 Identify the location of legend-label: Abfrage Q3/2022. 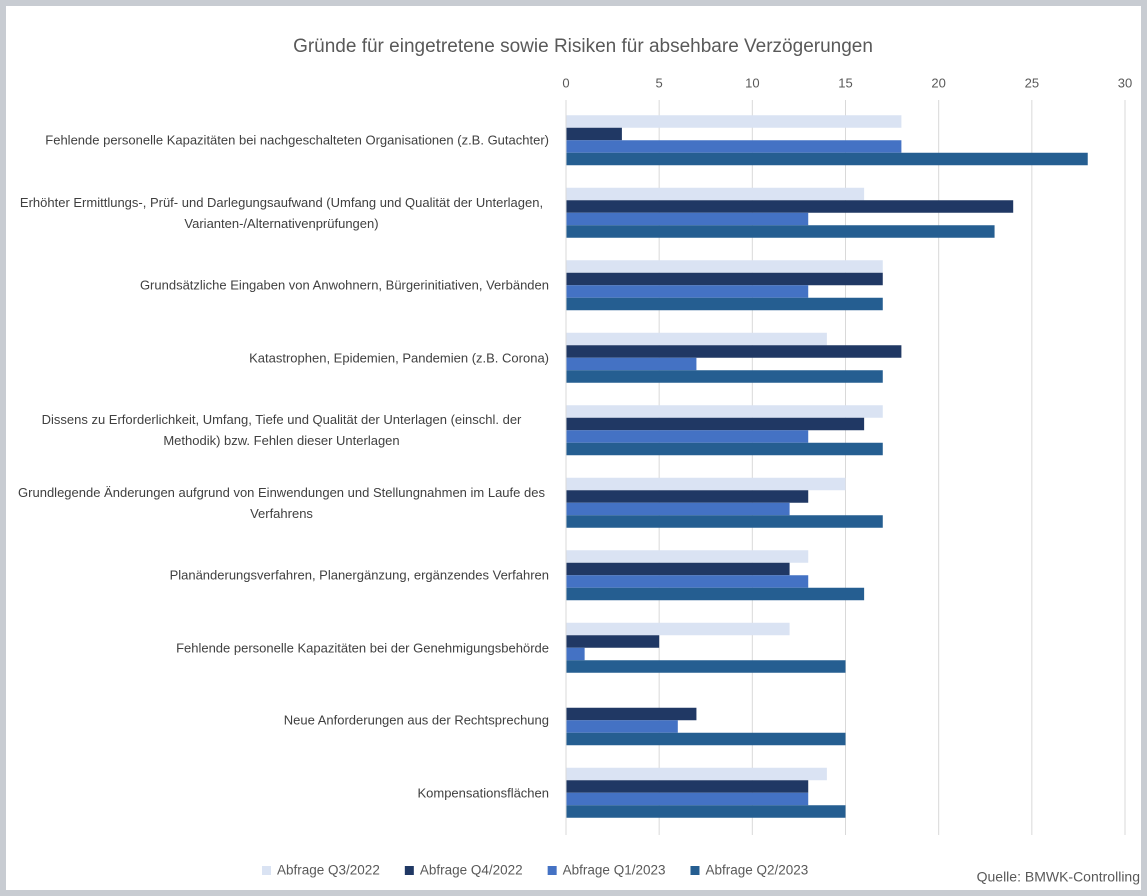
(328, 870).